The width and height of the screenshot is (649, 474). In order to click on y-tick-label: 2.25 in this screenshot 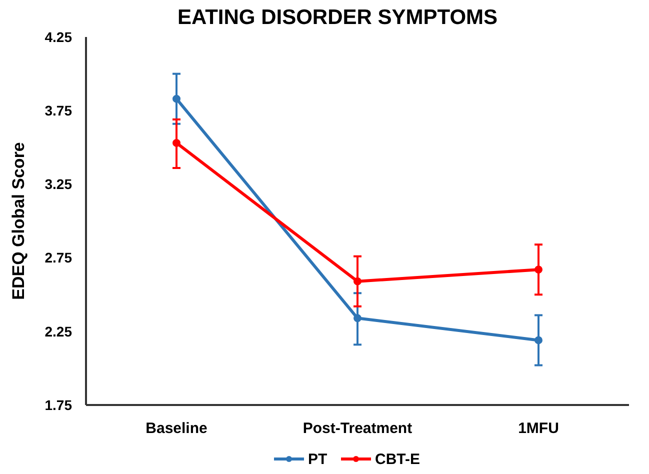, I will do `click(58, 331)`.